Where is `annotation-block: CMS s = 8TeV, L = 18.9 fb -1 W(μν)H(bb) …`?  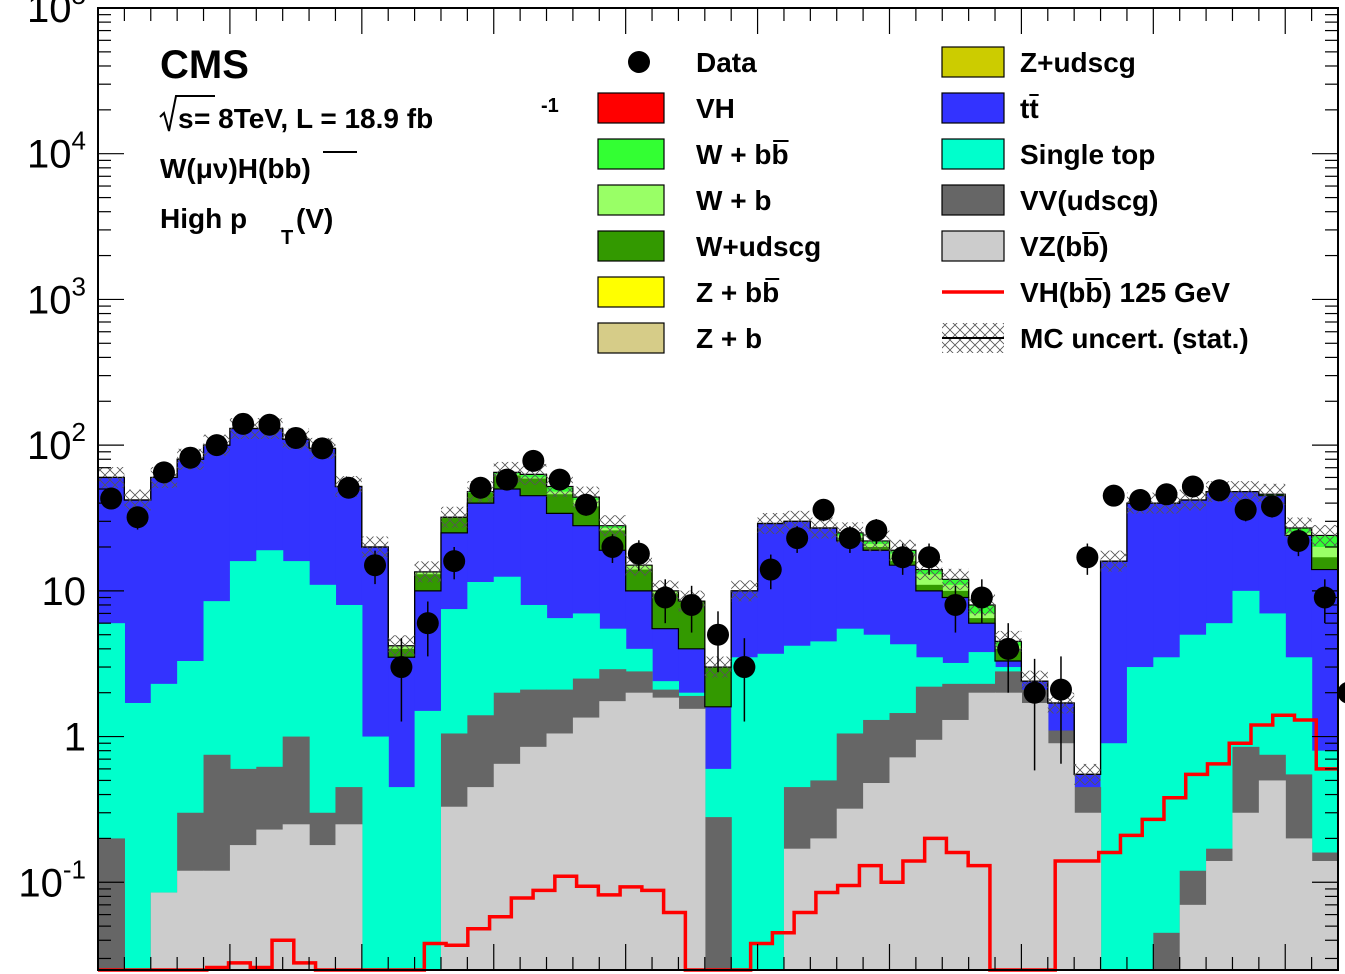
annotation-block: CMS s = 8TeV, L = 18.9 fb -1 W(μν)H(bb) … is located at coordinates (359, 146).